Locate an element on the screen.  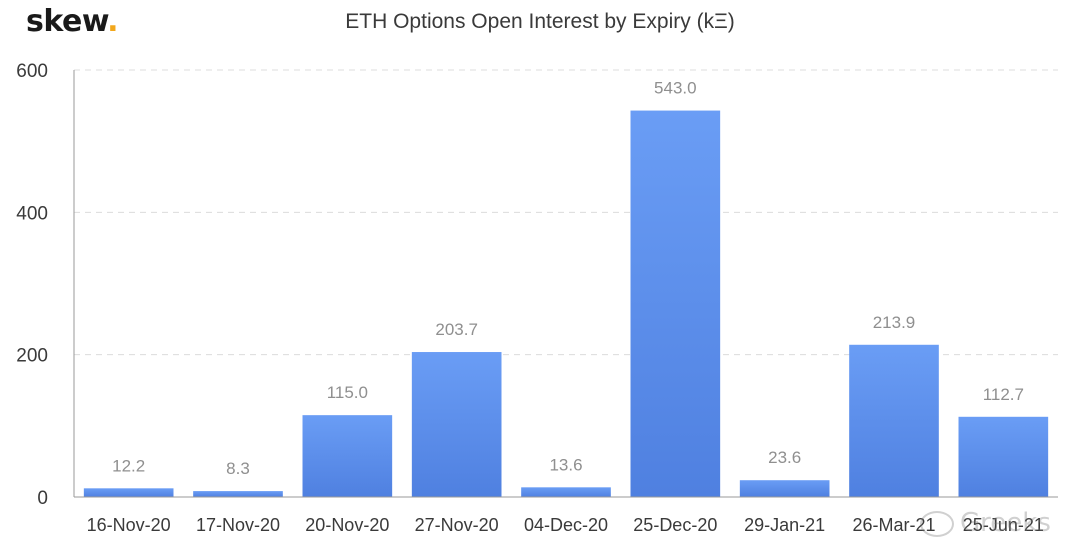
x-tick-label: 29-Jan-21 is located at coordinates (784, 525).